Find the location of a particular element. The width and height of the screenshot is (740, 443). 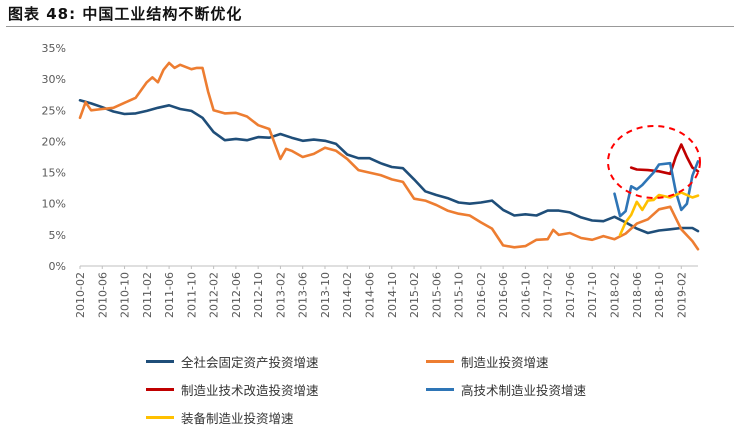

x-tick-label: 2011-06 is located at coordinates (169, 295).